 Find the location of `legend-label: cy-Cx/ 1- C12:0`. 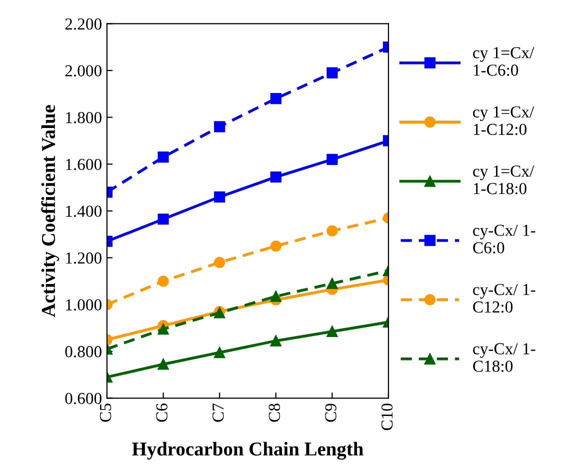

legend-label: cy-Cx/ 1- C12:0 is located at coordinates (504, 298).